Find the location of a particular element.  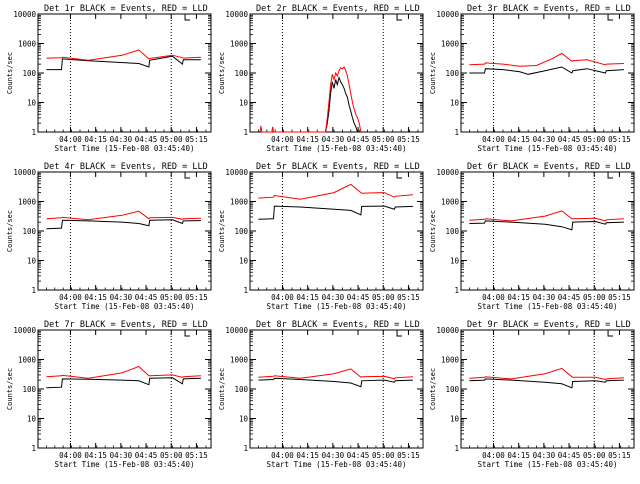

chart-title: Det 5r BLACK = Events, RED = LLD is located at coordinates (338, 167).